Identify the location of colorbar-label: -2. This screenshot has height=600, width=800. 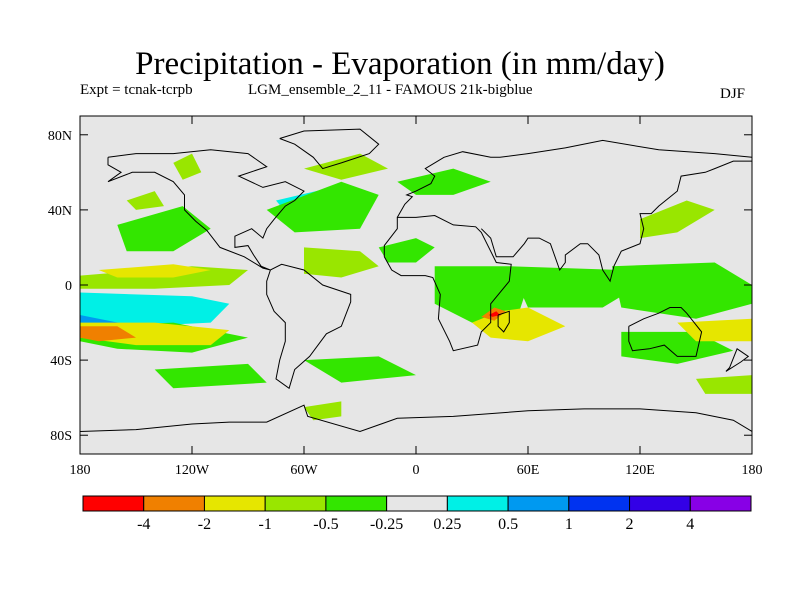
(204, 524).